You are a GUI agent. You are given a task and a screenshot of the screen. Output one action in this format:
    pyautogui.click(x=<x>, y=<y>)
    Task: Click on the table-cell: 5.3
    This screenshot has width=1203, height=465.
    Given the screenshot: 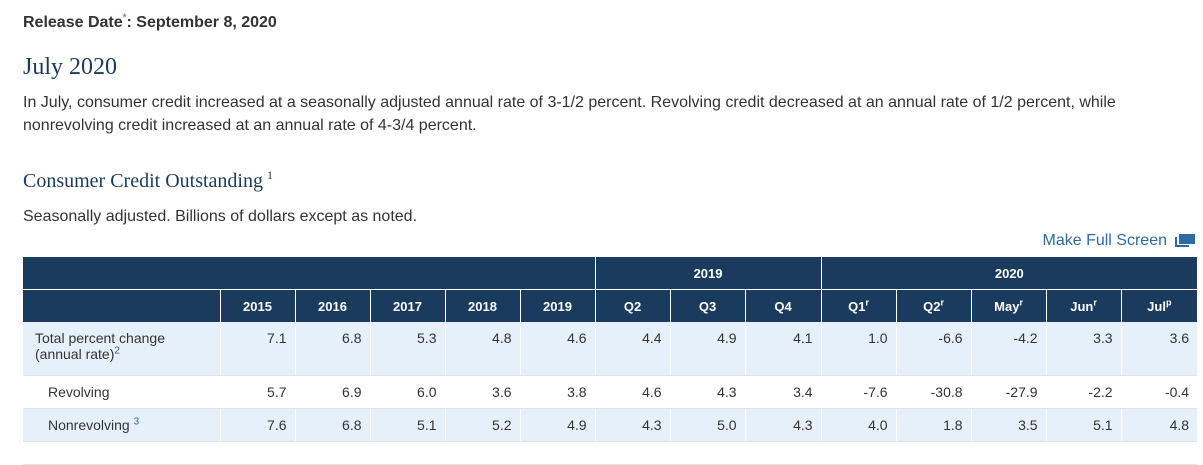 What is the action you would take?
    pyautogui.click(x=407, y=349)
    